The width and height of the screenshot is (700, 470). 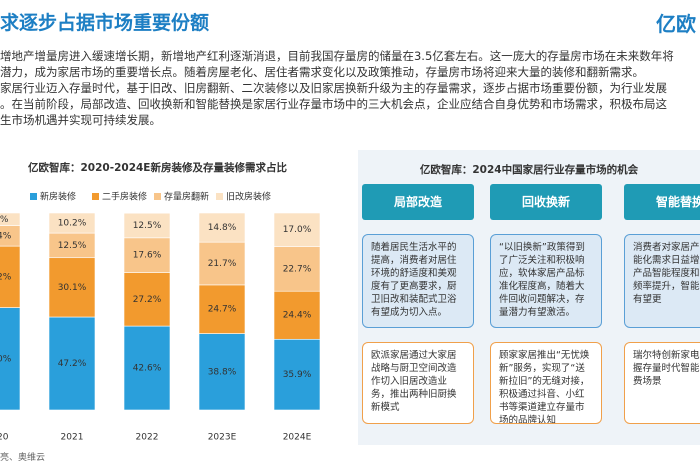 I want to click on value-label: 6.4%, so click(x=4, y=220).